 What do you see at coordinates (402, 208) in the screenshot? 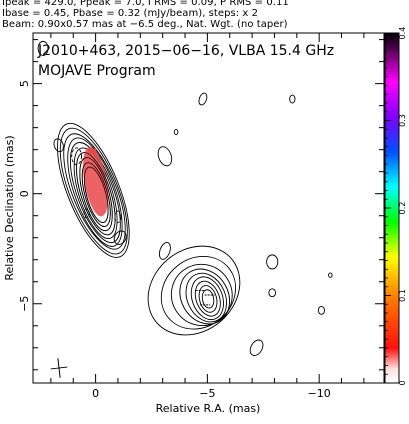
I see `colorbar-tick-label: 0.2` at bounding box center [402, 208].